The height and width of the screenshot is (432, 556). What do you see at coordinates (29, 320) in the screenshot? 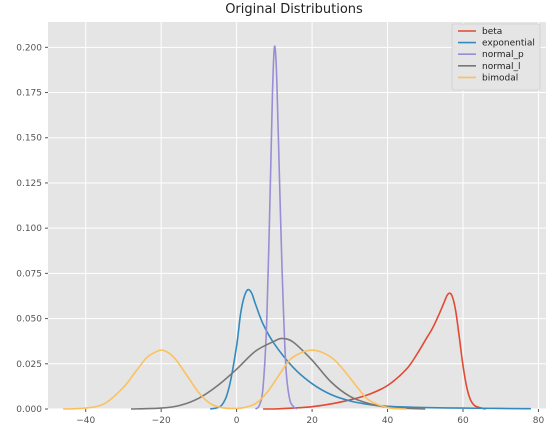
I see `y-tick-label: 0.050` at bounding box center [29, 320].